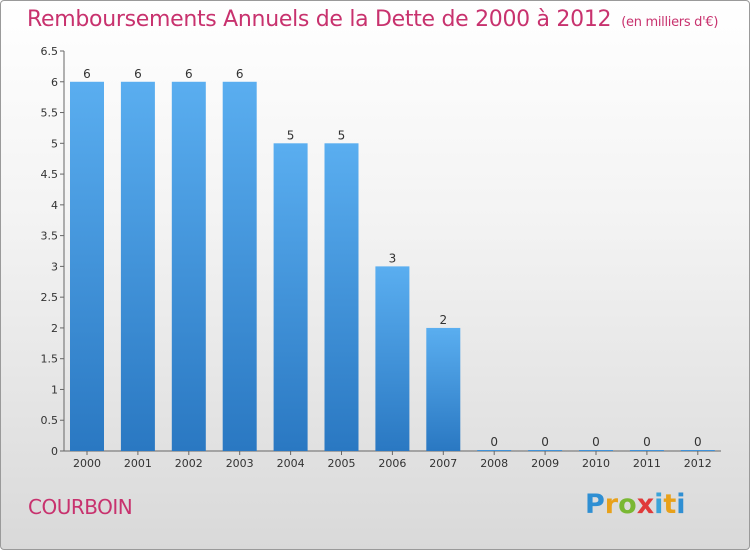  Describe the element at coordinates (54, 266) in the screenshot. I see `y-tick-label: 3` at that location.